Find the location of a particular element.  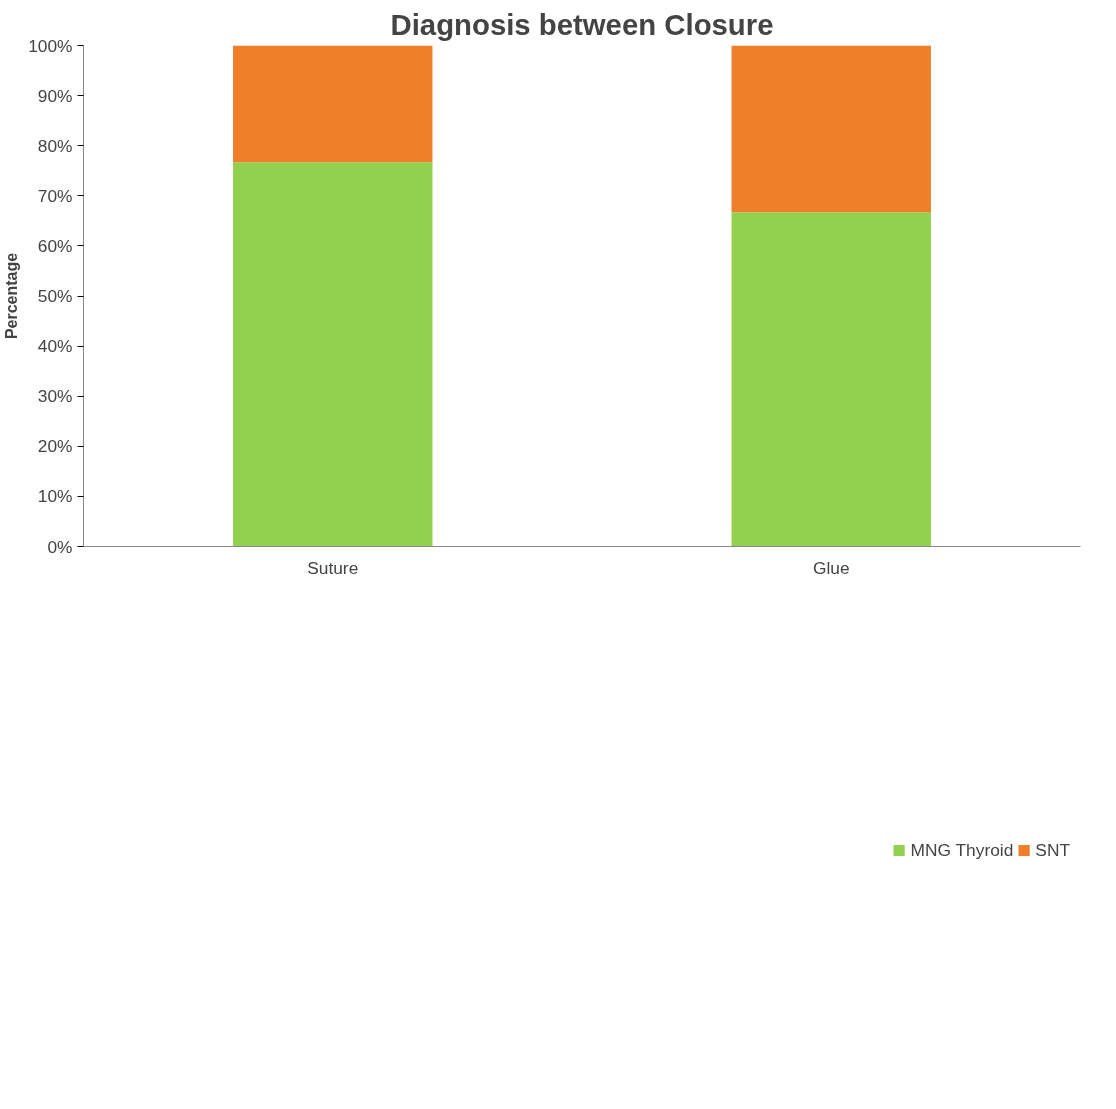

y-axis-title: Percentage is located at coordinates (12, 296).